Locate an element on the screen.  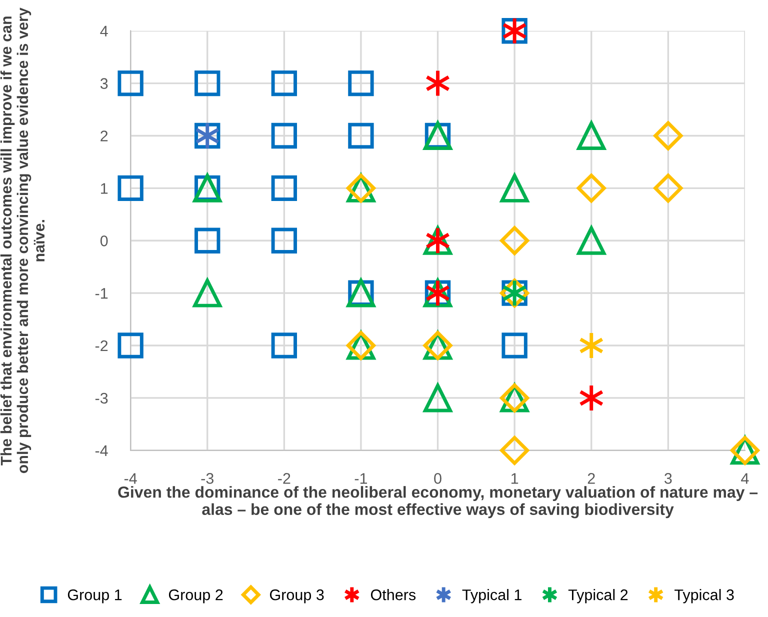
legend-label: Typical 2 is located at coordinates (598, 596).